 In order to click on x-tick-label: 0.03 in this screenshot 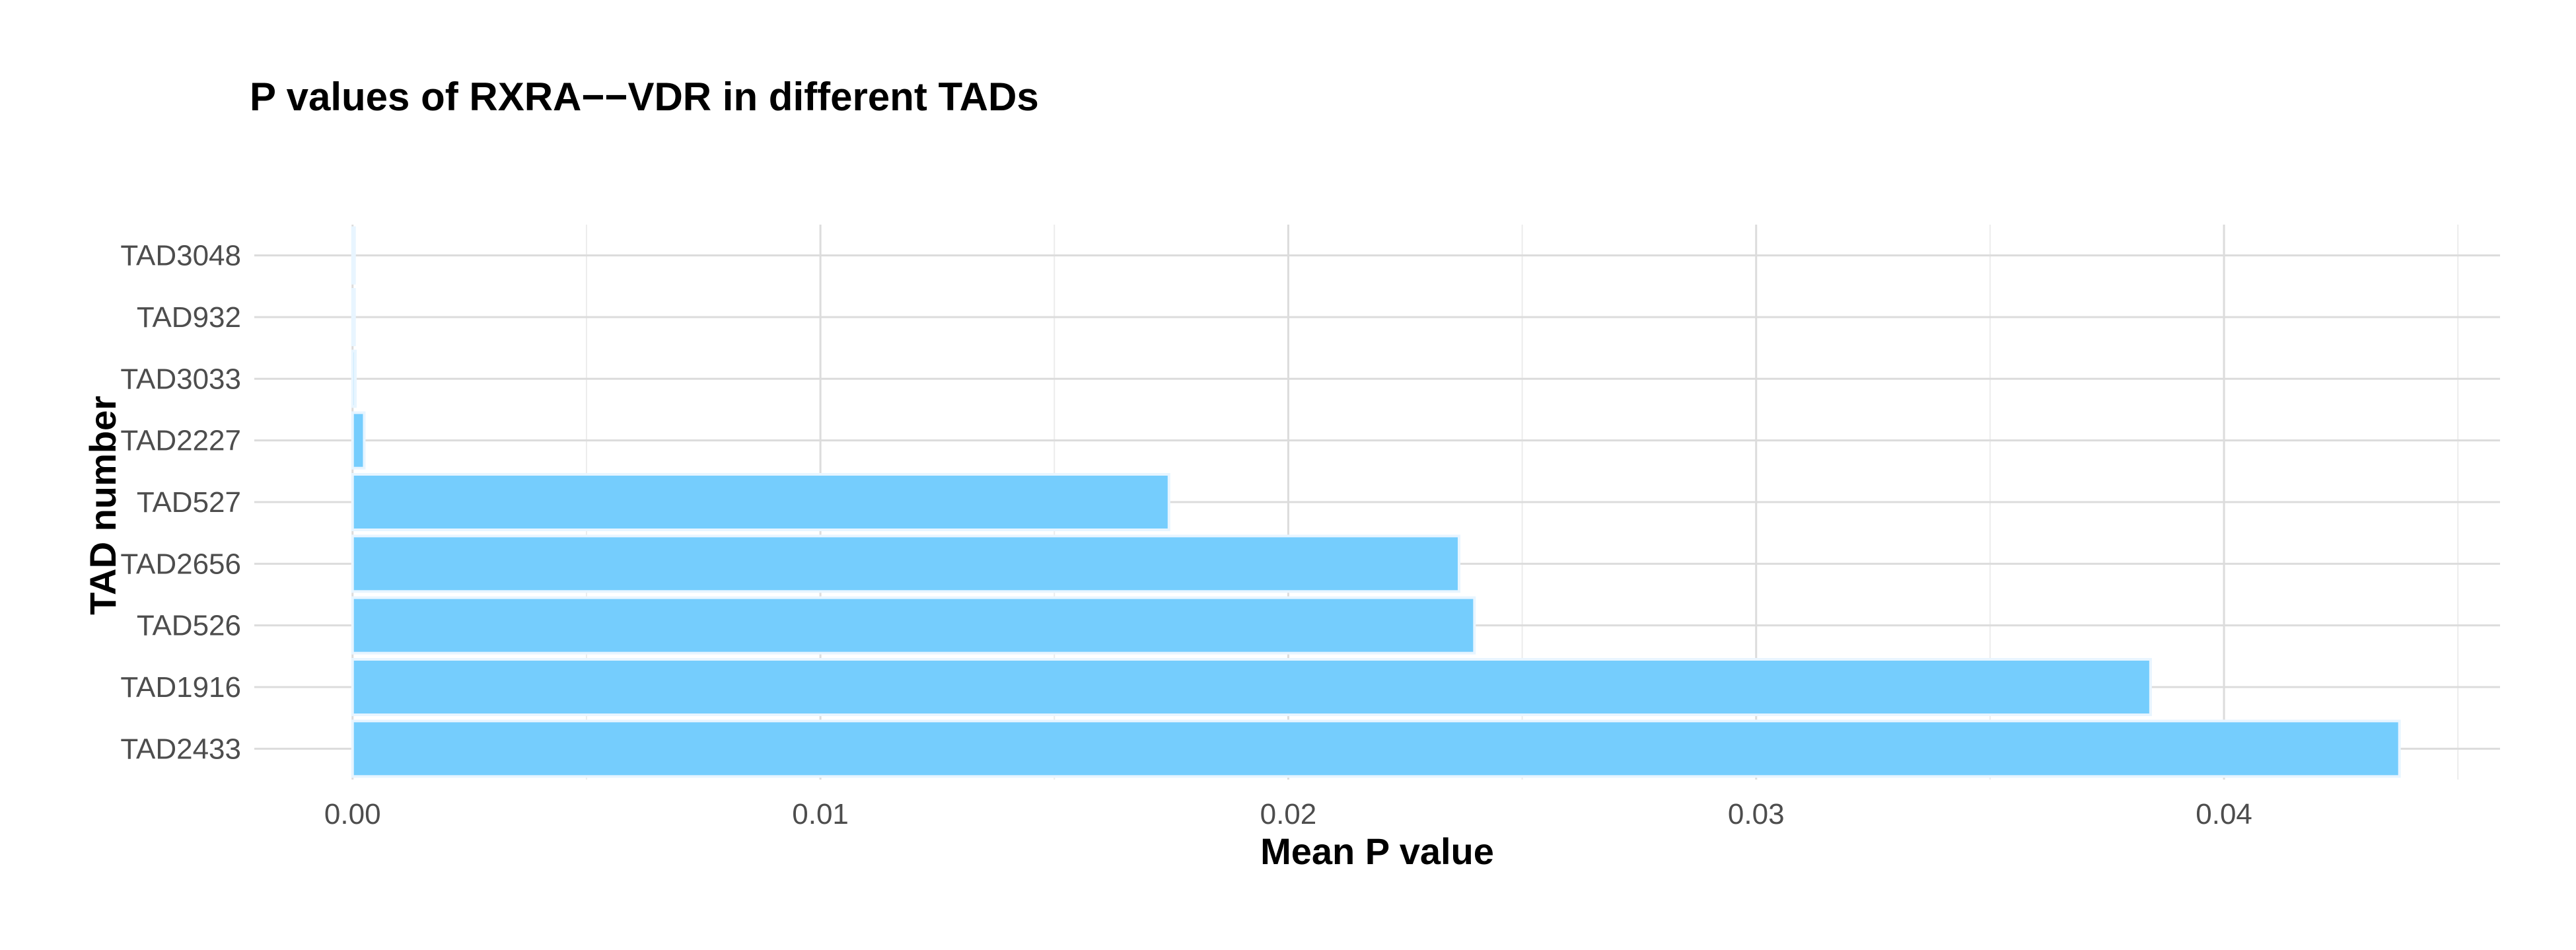, I will do `click(1756, 814)`.